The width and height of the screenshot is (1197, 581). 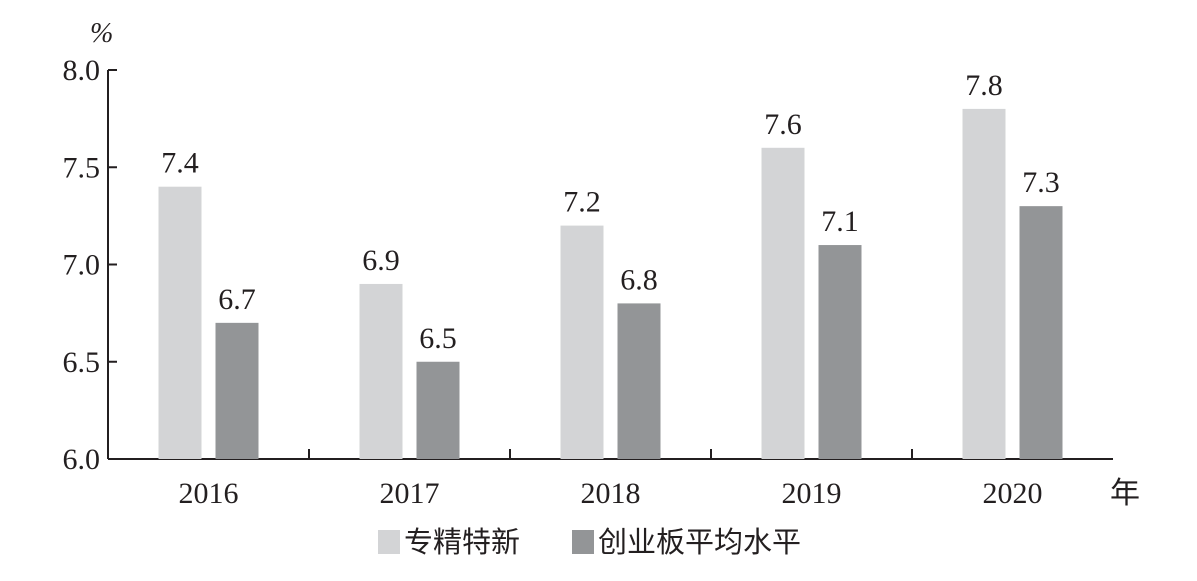 What do you see at coordinates (82, 70) in the screenshot?
I see `y-tick-label: 8.0` at bounding box center [82, 70].